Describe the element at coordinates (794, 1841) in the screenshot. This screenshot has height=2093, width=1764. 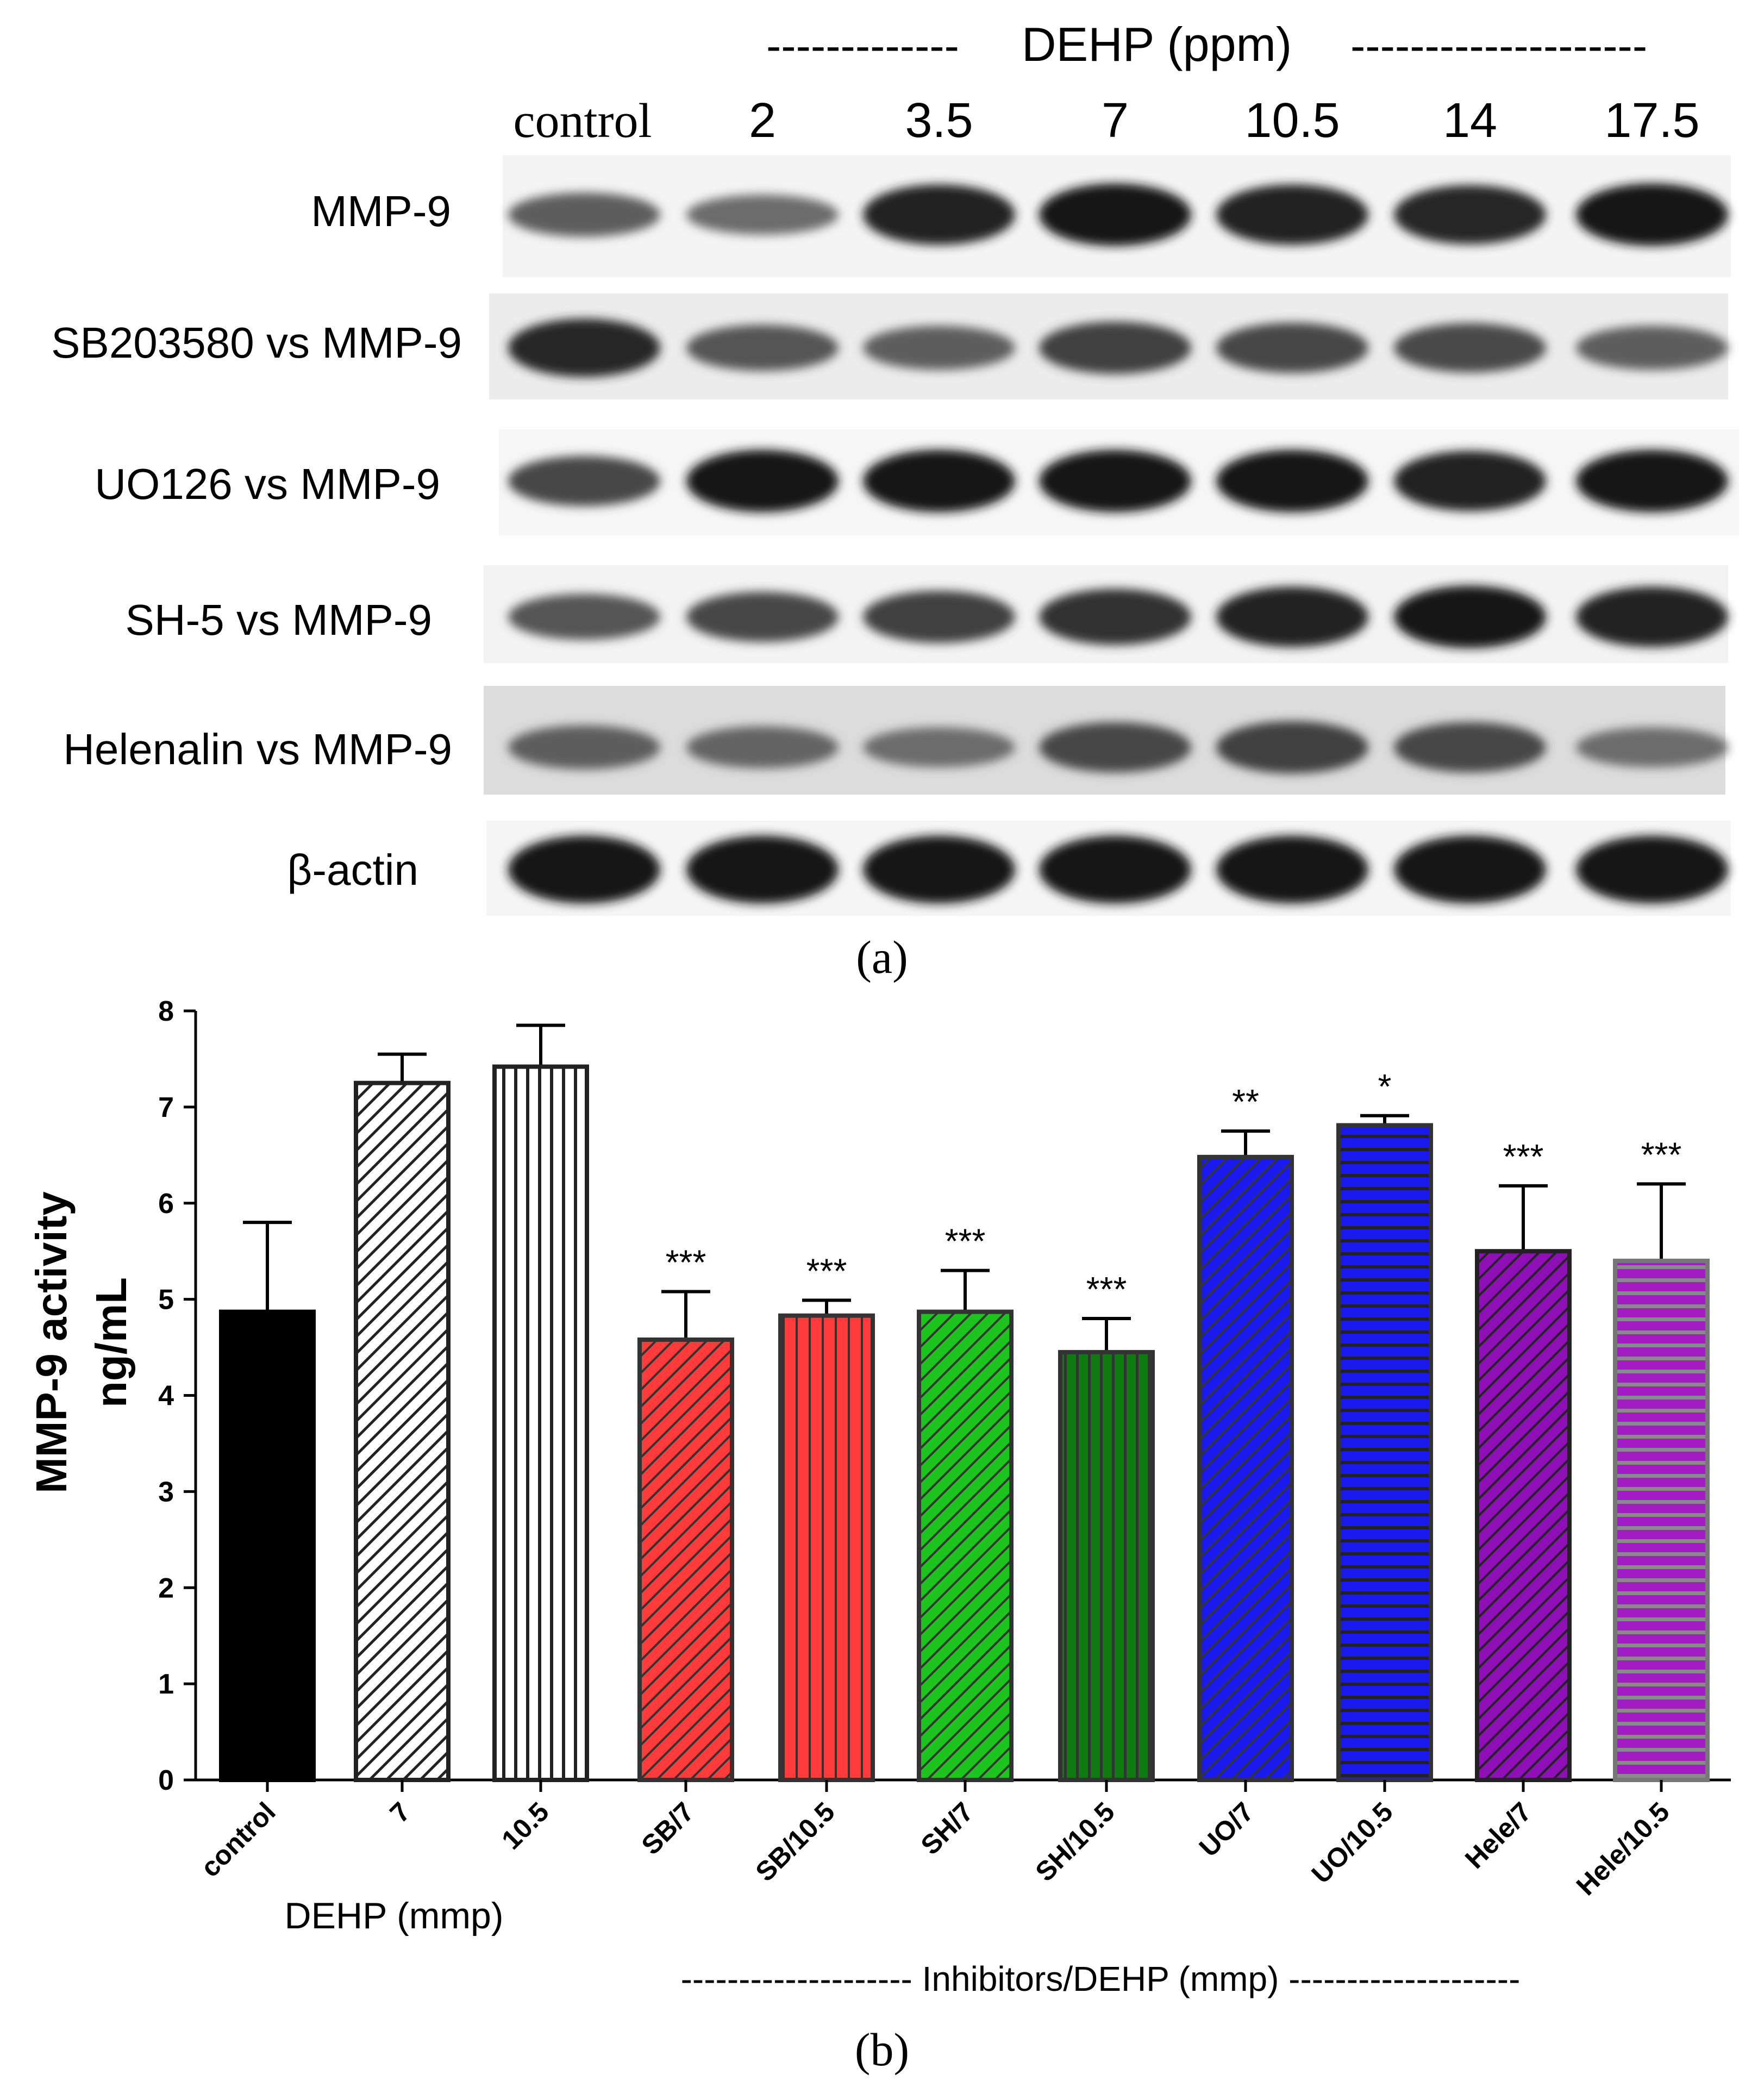
I see `x-tick-label: SB/10.5` at that location.